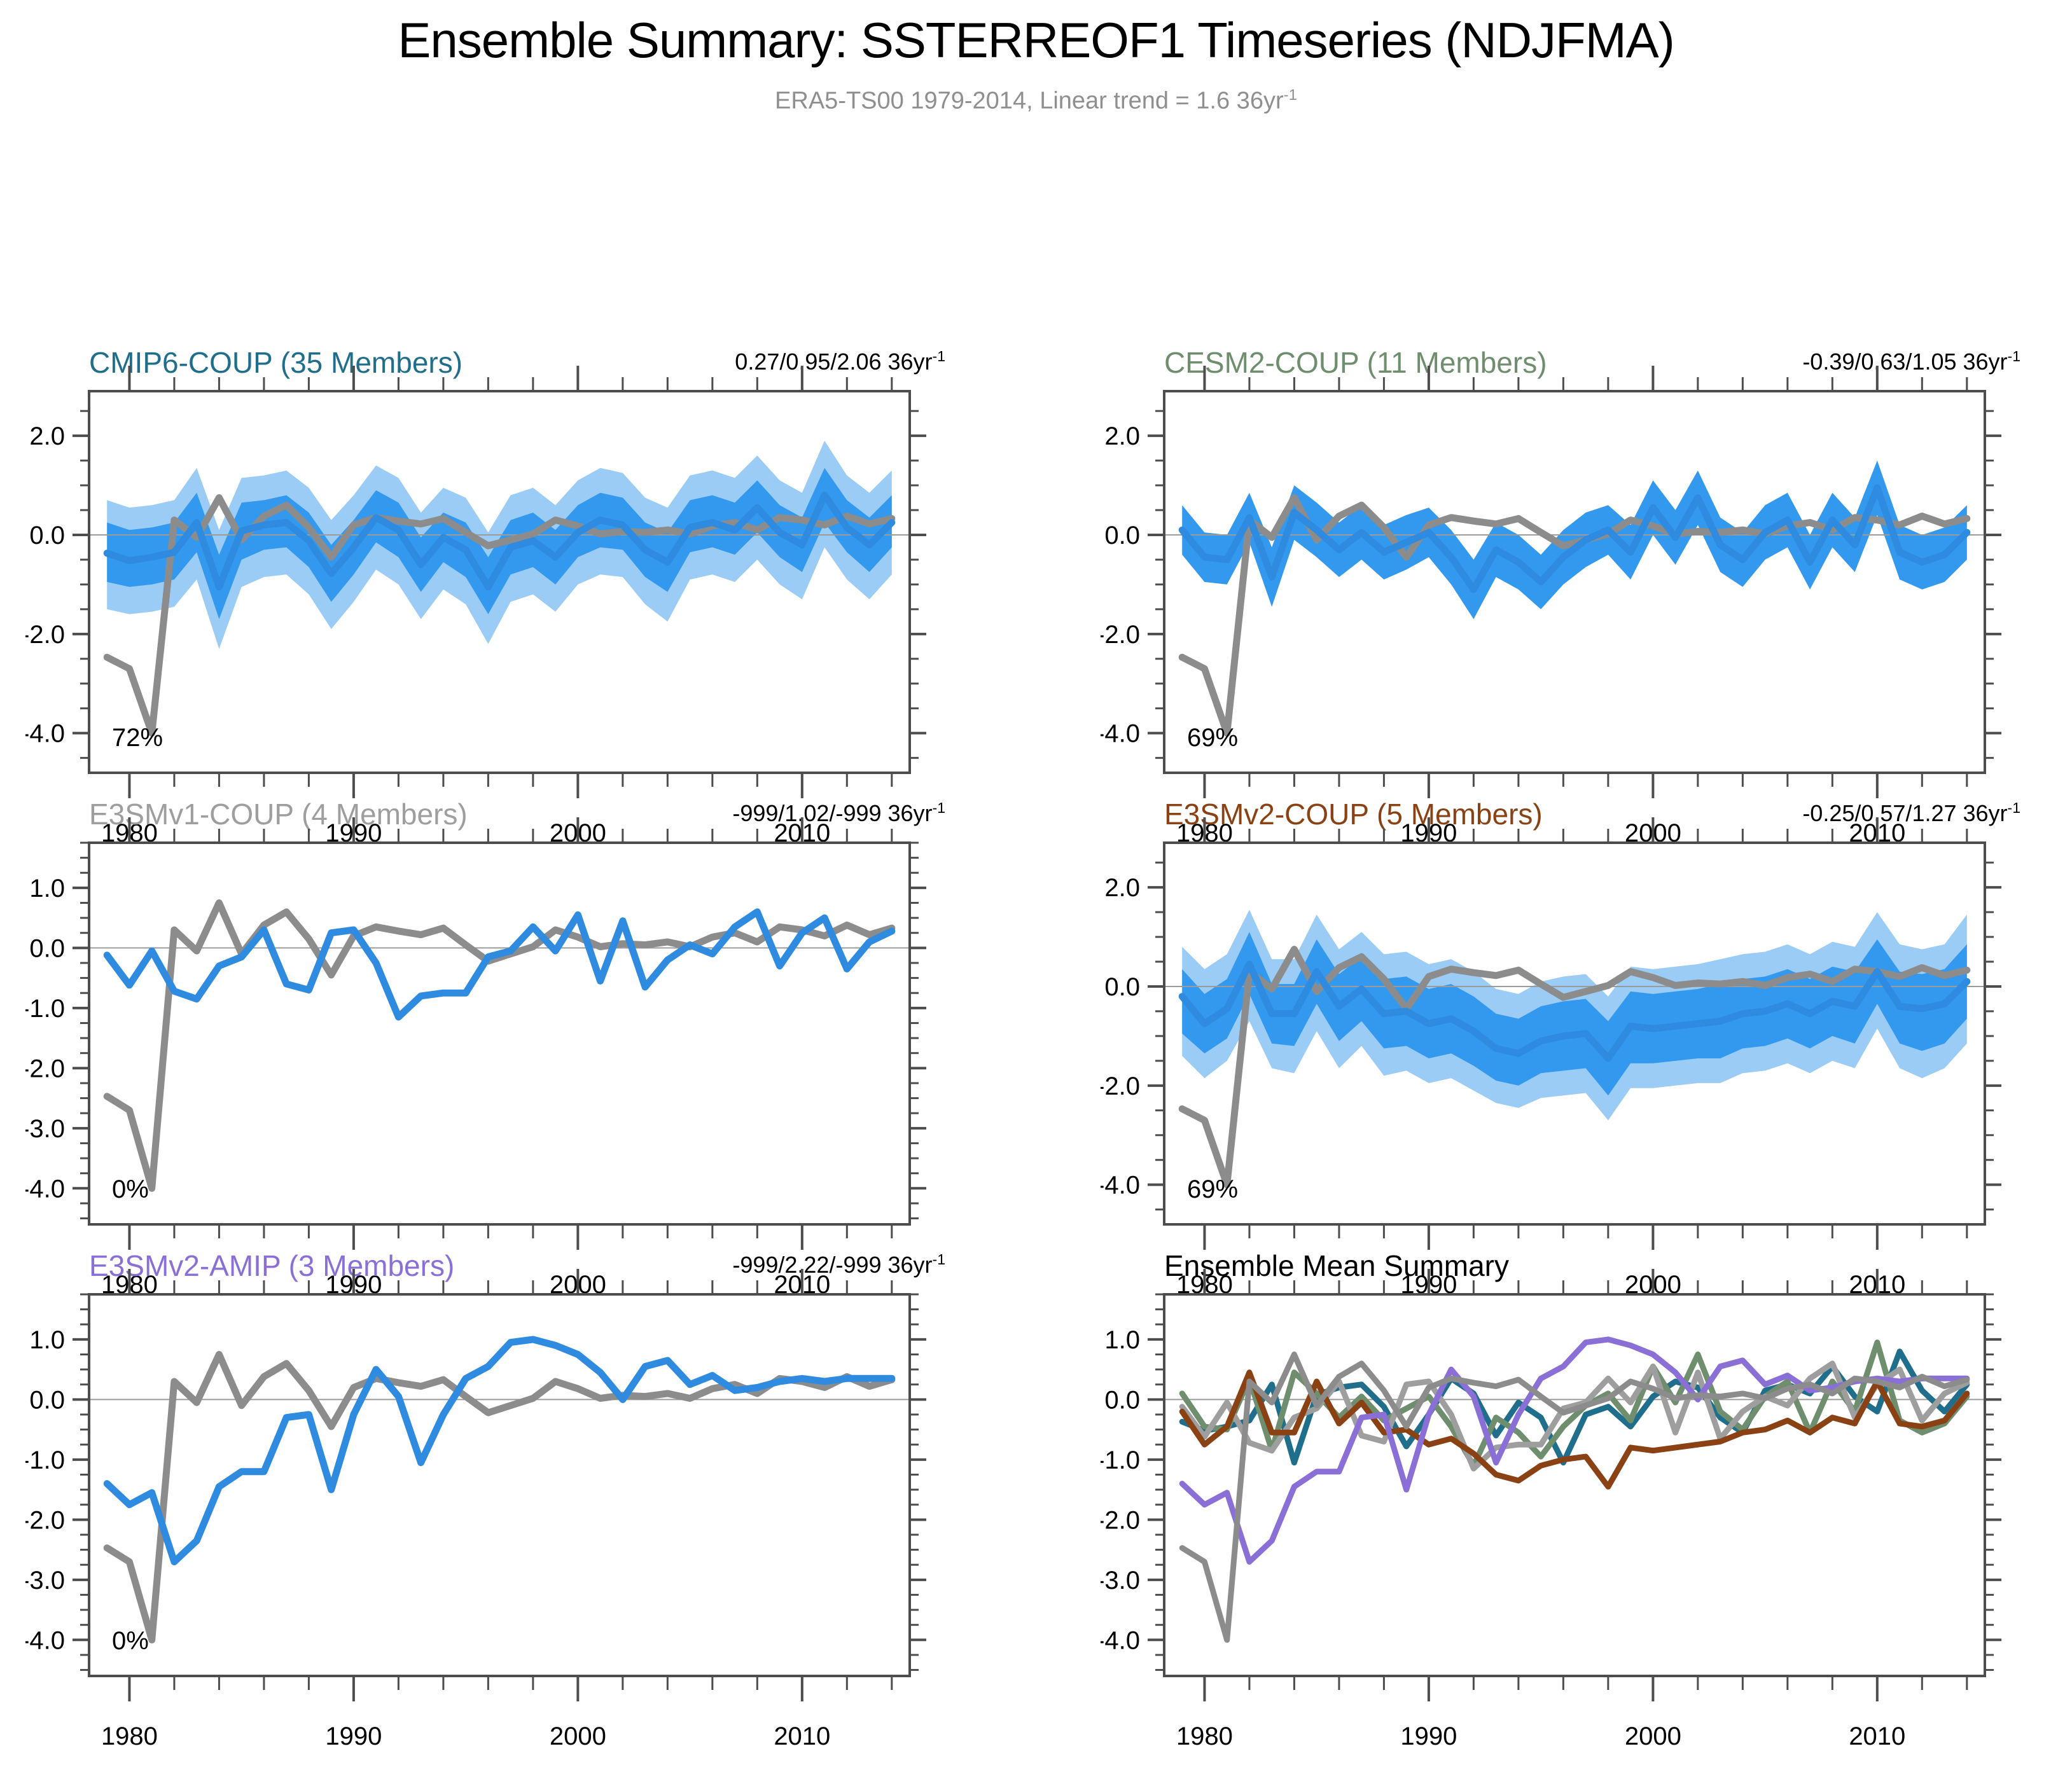  Describe the element at coordinates (833, 813) in the screenshot. I see `trend-stats-text: -999/1.02/-999 36yr` at that location.